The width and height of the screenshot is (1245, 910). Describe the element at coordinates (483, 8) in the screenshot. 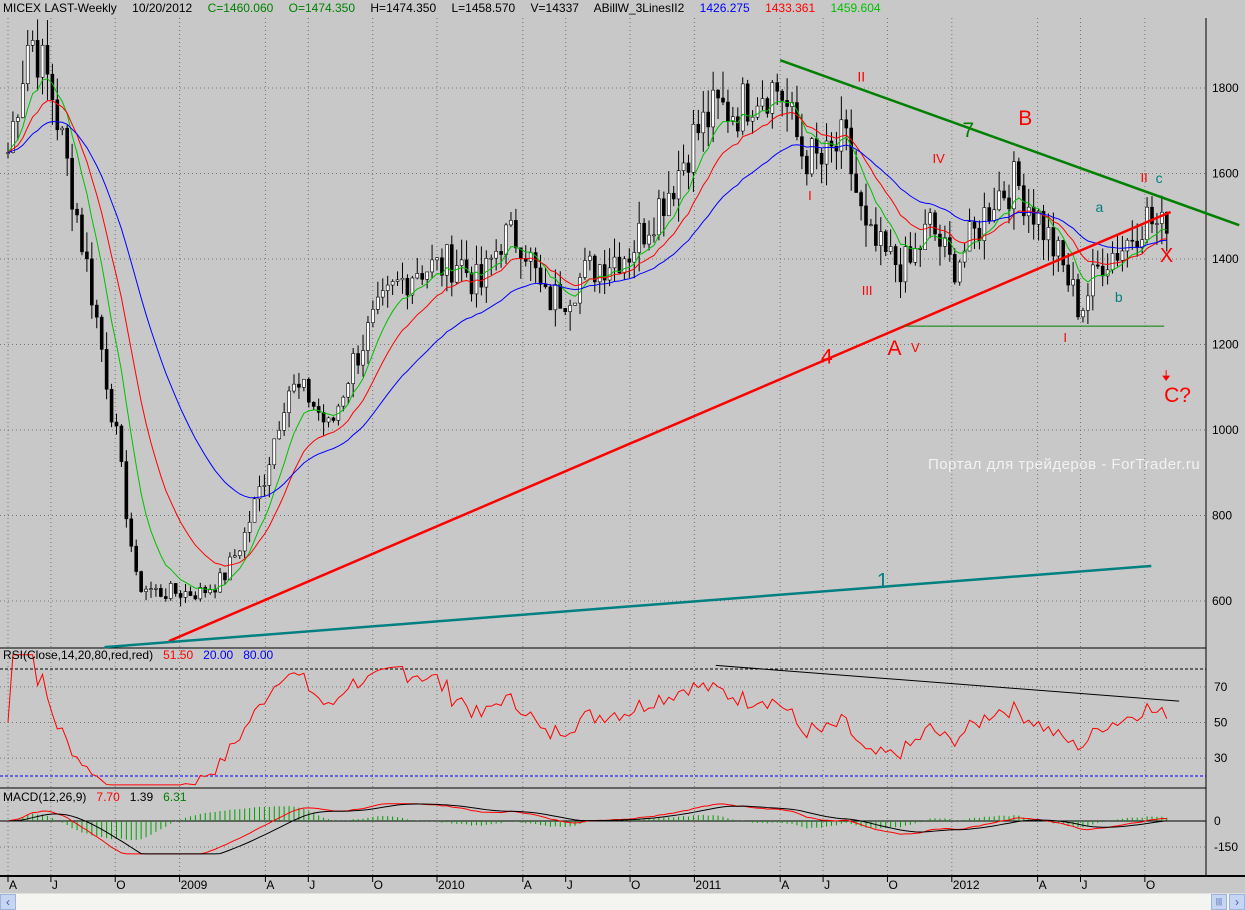

I see `low-label: L=1458.570` at that location.